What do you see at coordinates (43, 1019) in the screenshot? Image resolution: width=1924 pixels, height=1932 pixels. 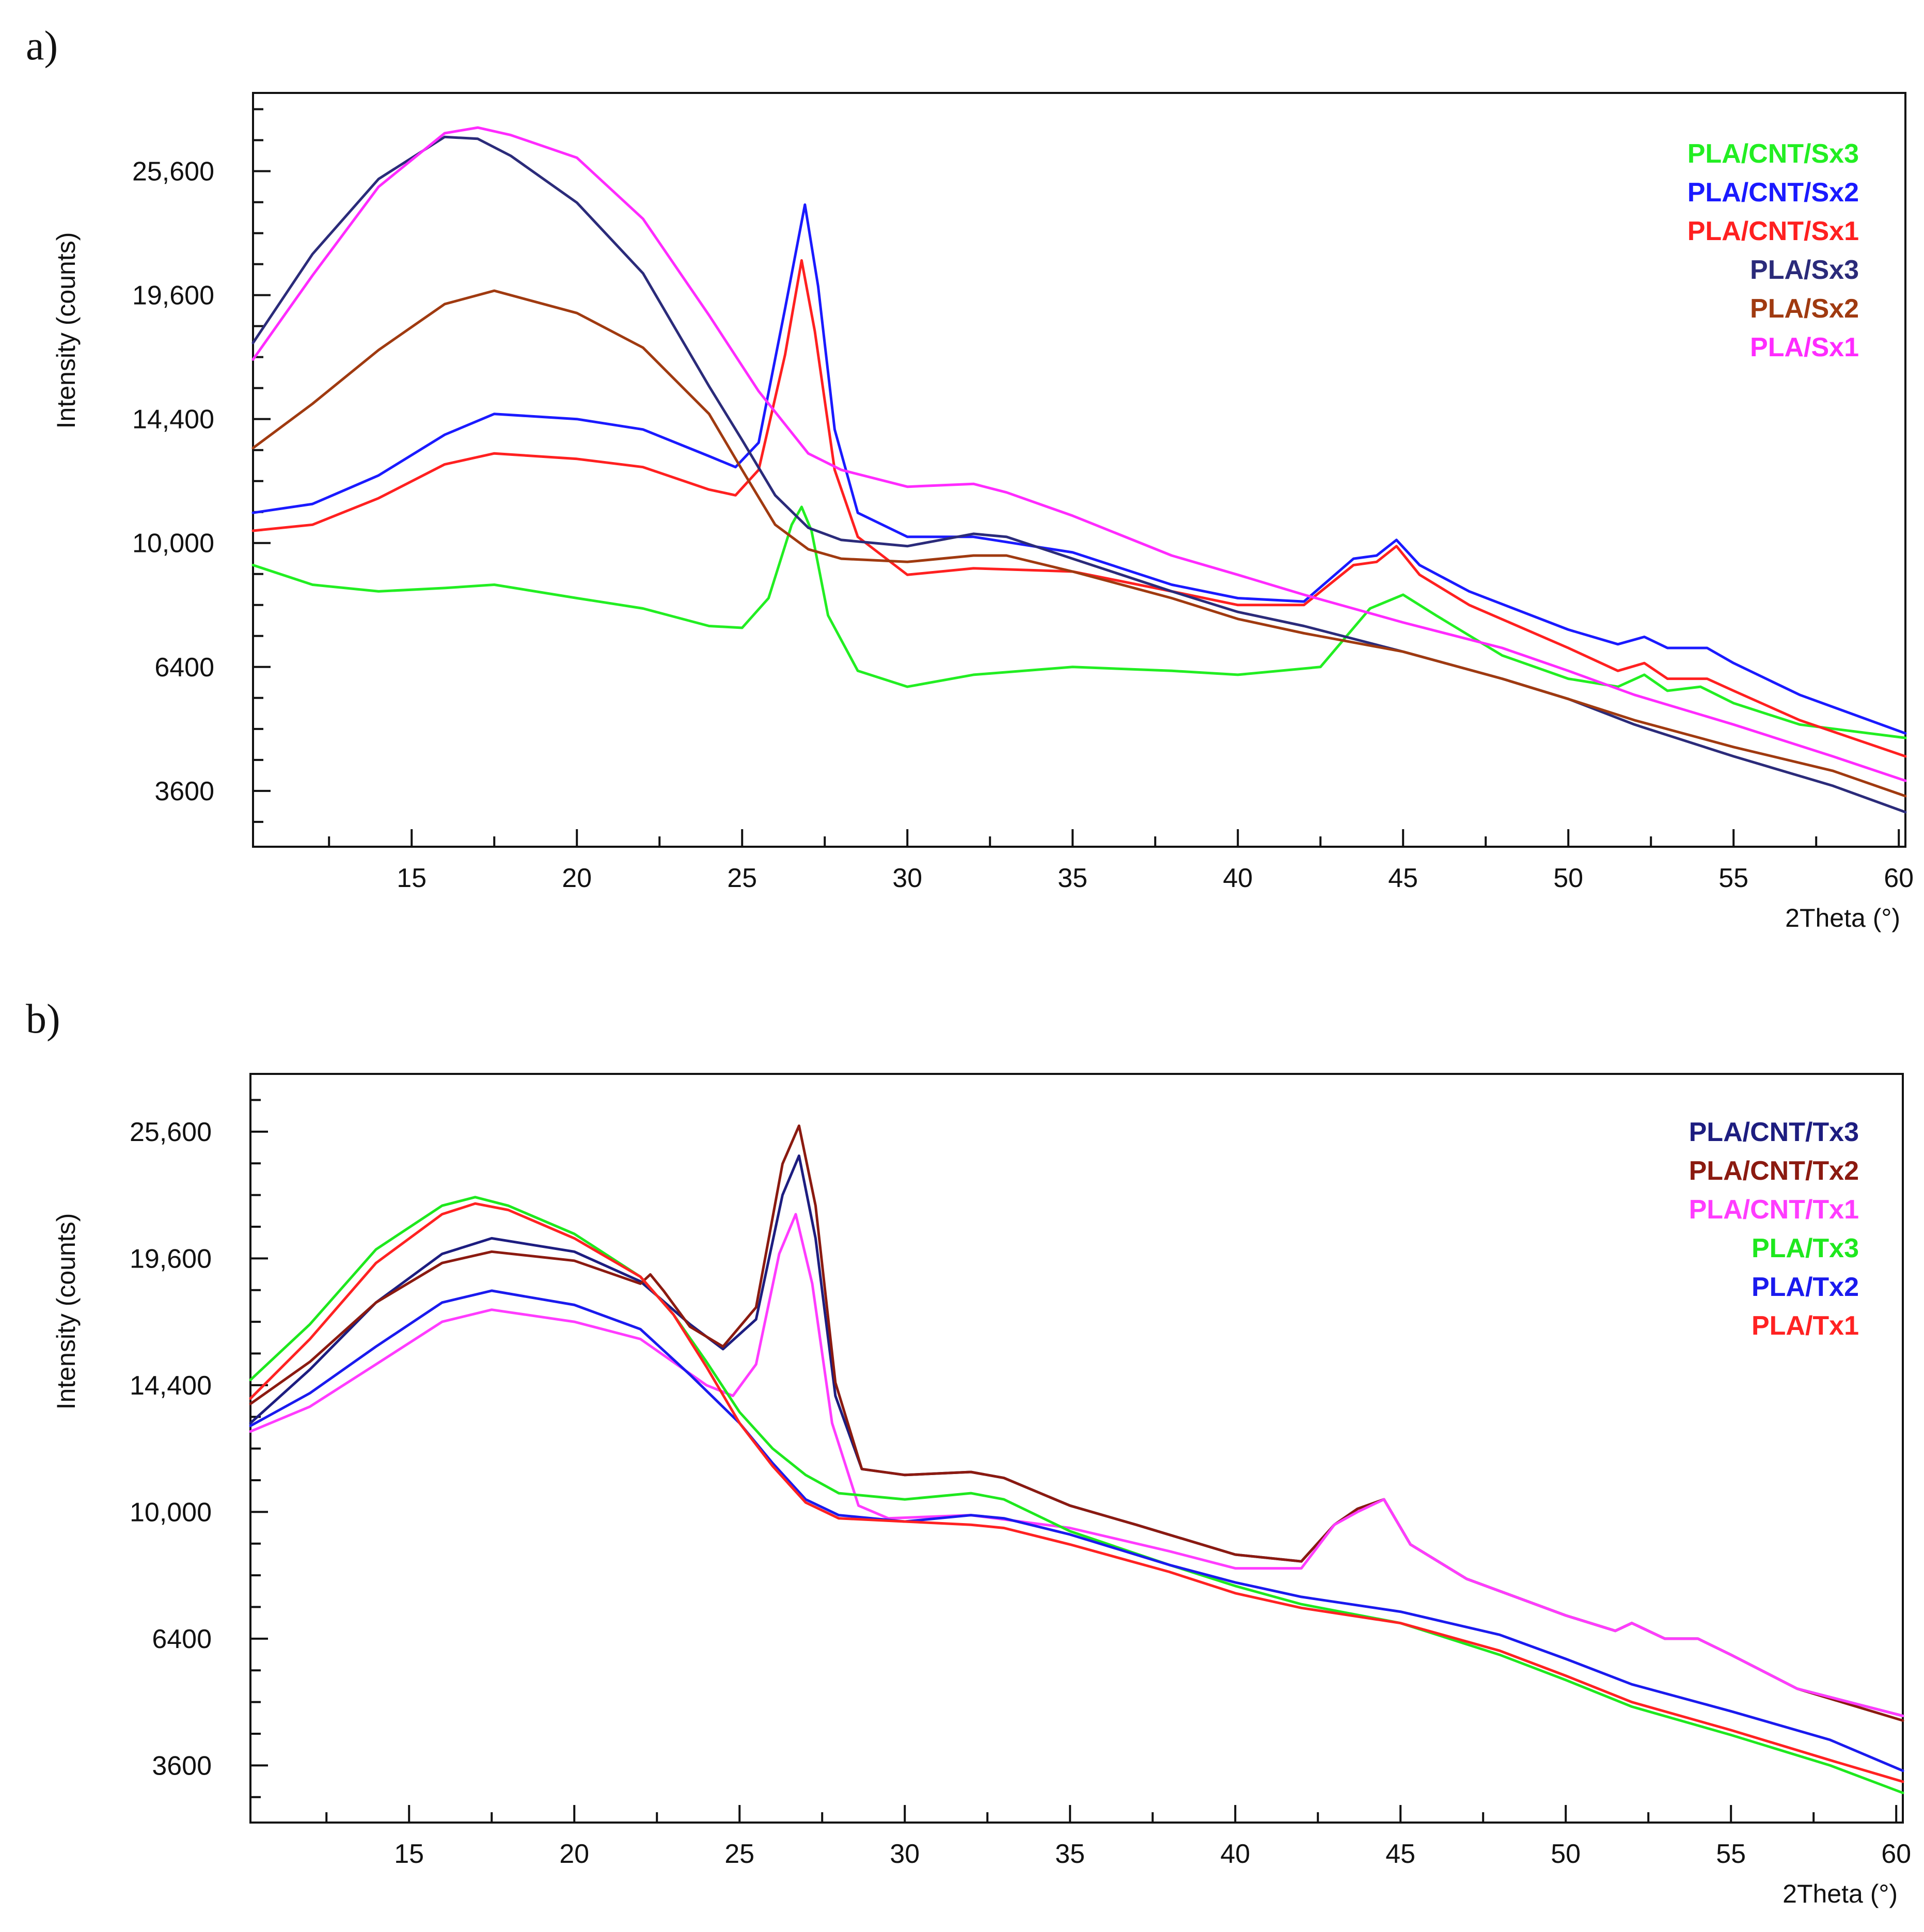 I see `panel-label: b)` at bounding box center [43, 1019].